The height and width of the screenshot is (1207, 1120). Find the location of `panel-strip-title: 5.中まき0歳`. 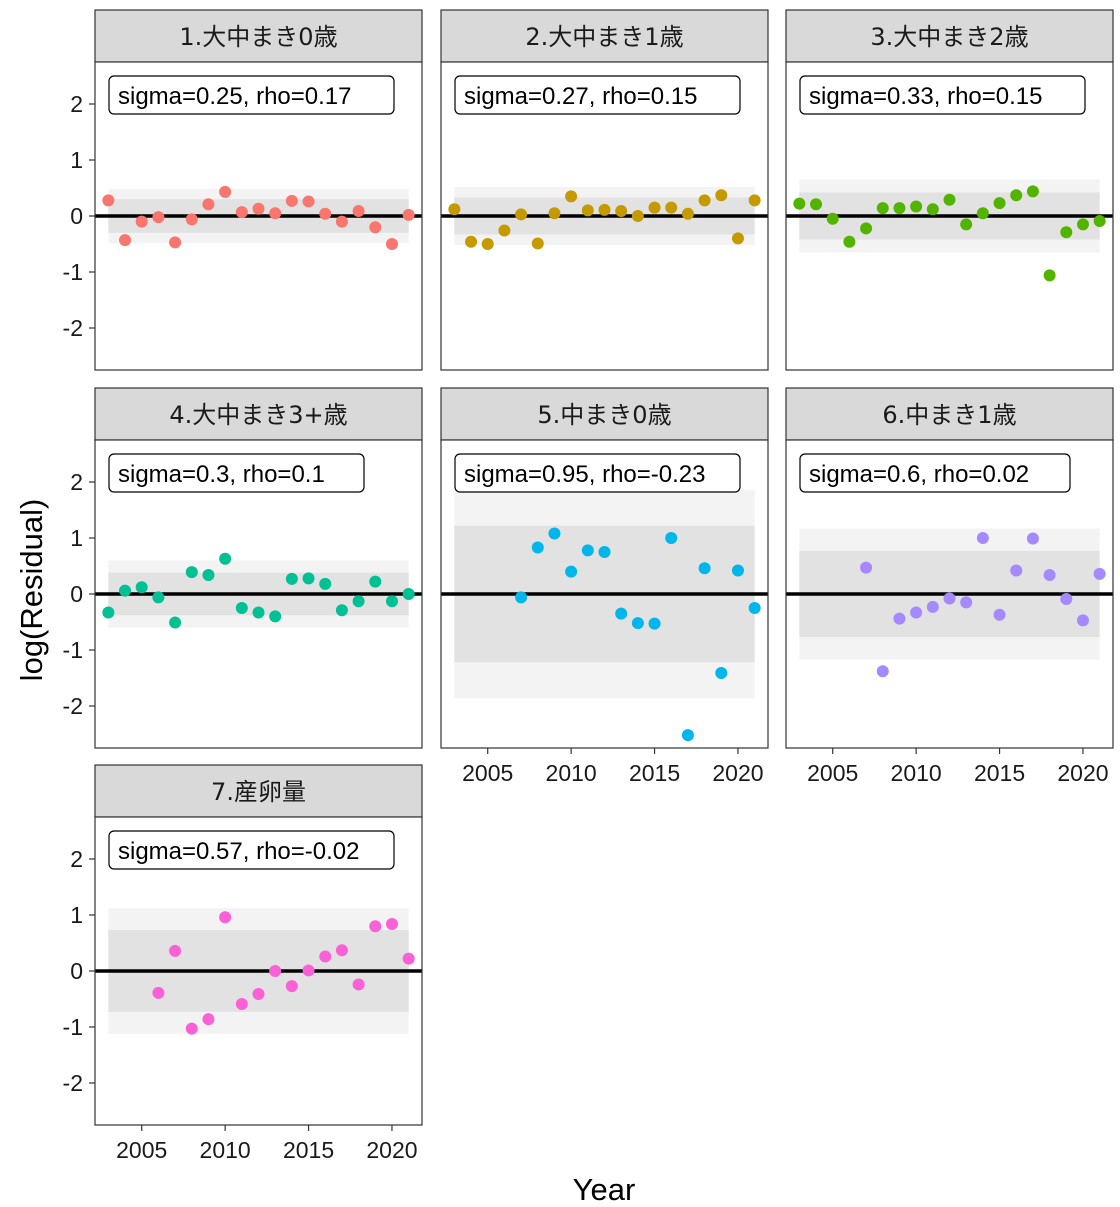

panel-strip-title: 5.中まき0歳 is located at coordinates (604, 415).